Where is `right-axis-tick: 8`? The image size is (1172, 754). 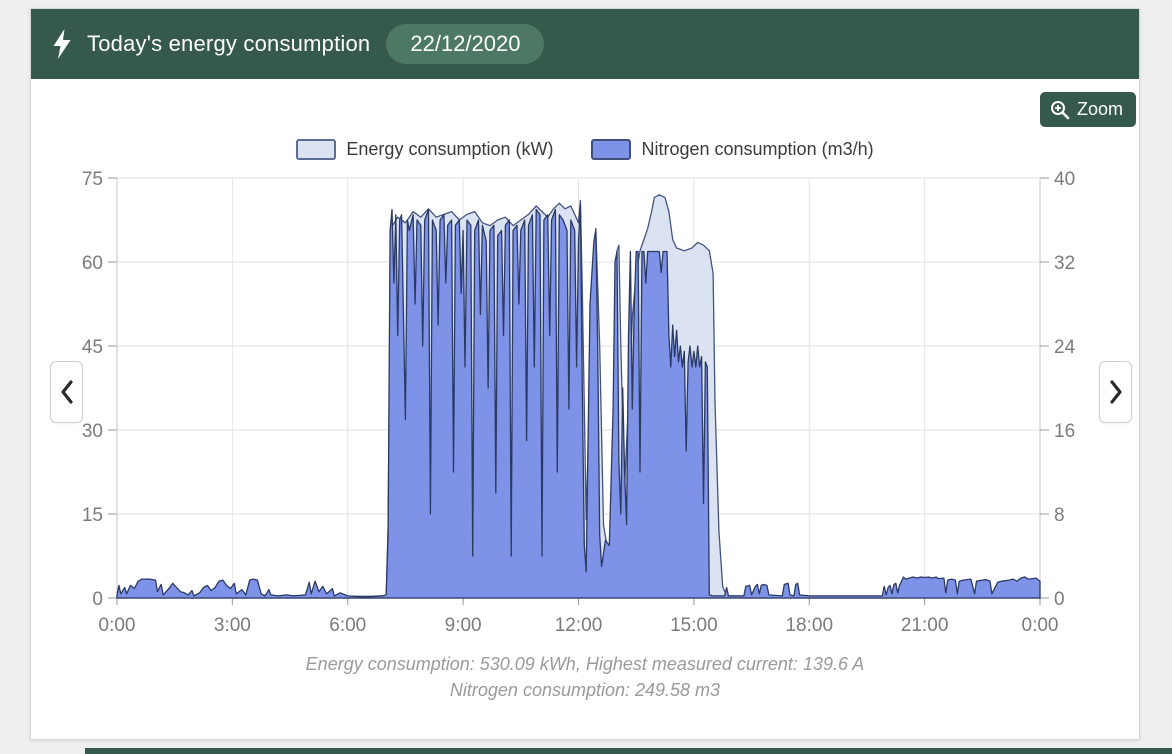 right-axis-tick: 8 is located at coordinates (1059, 515).